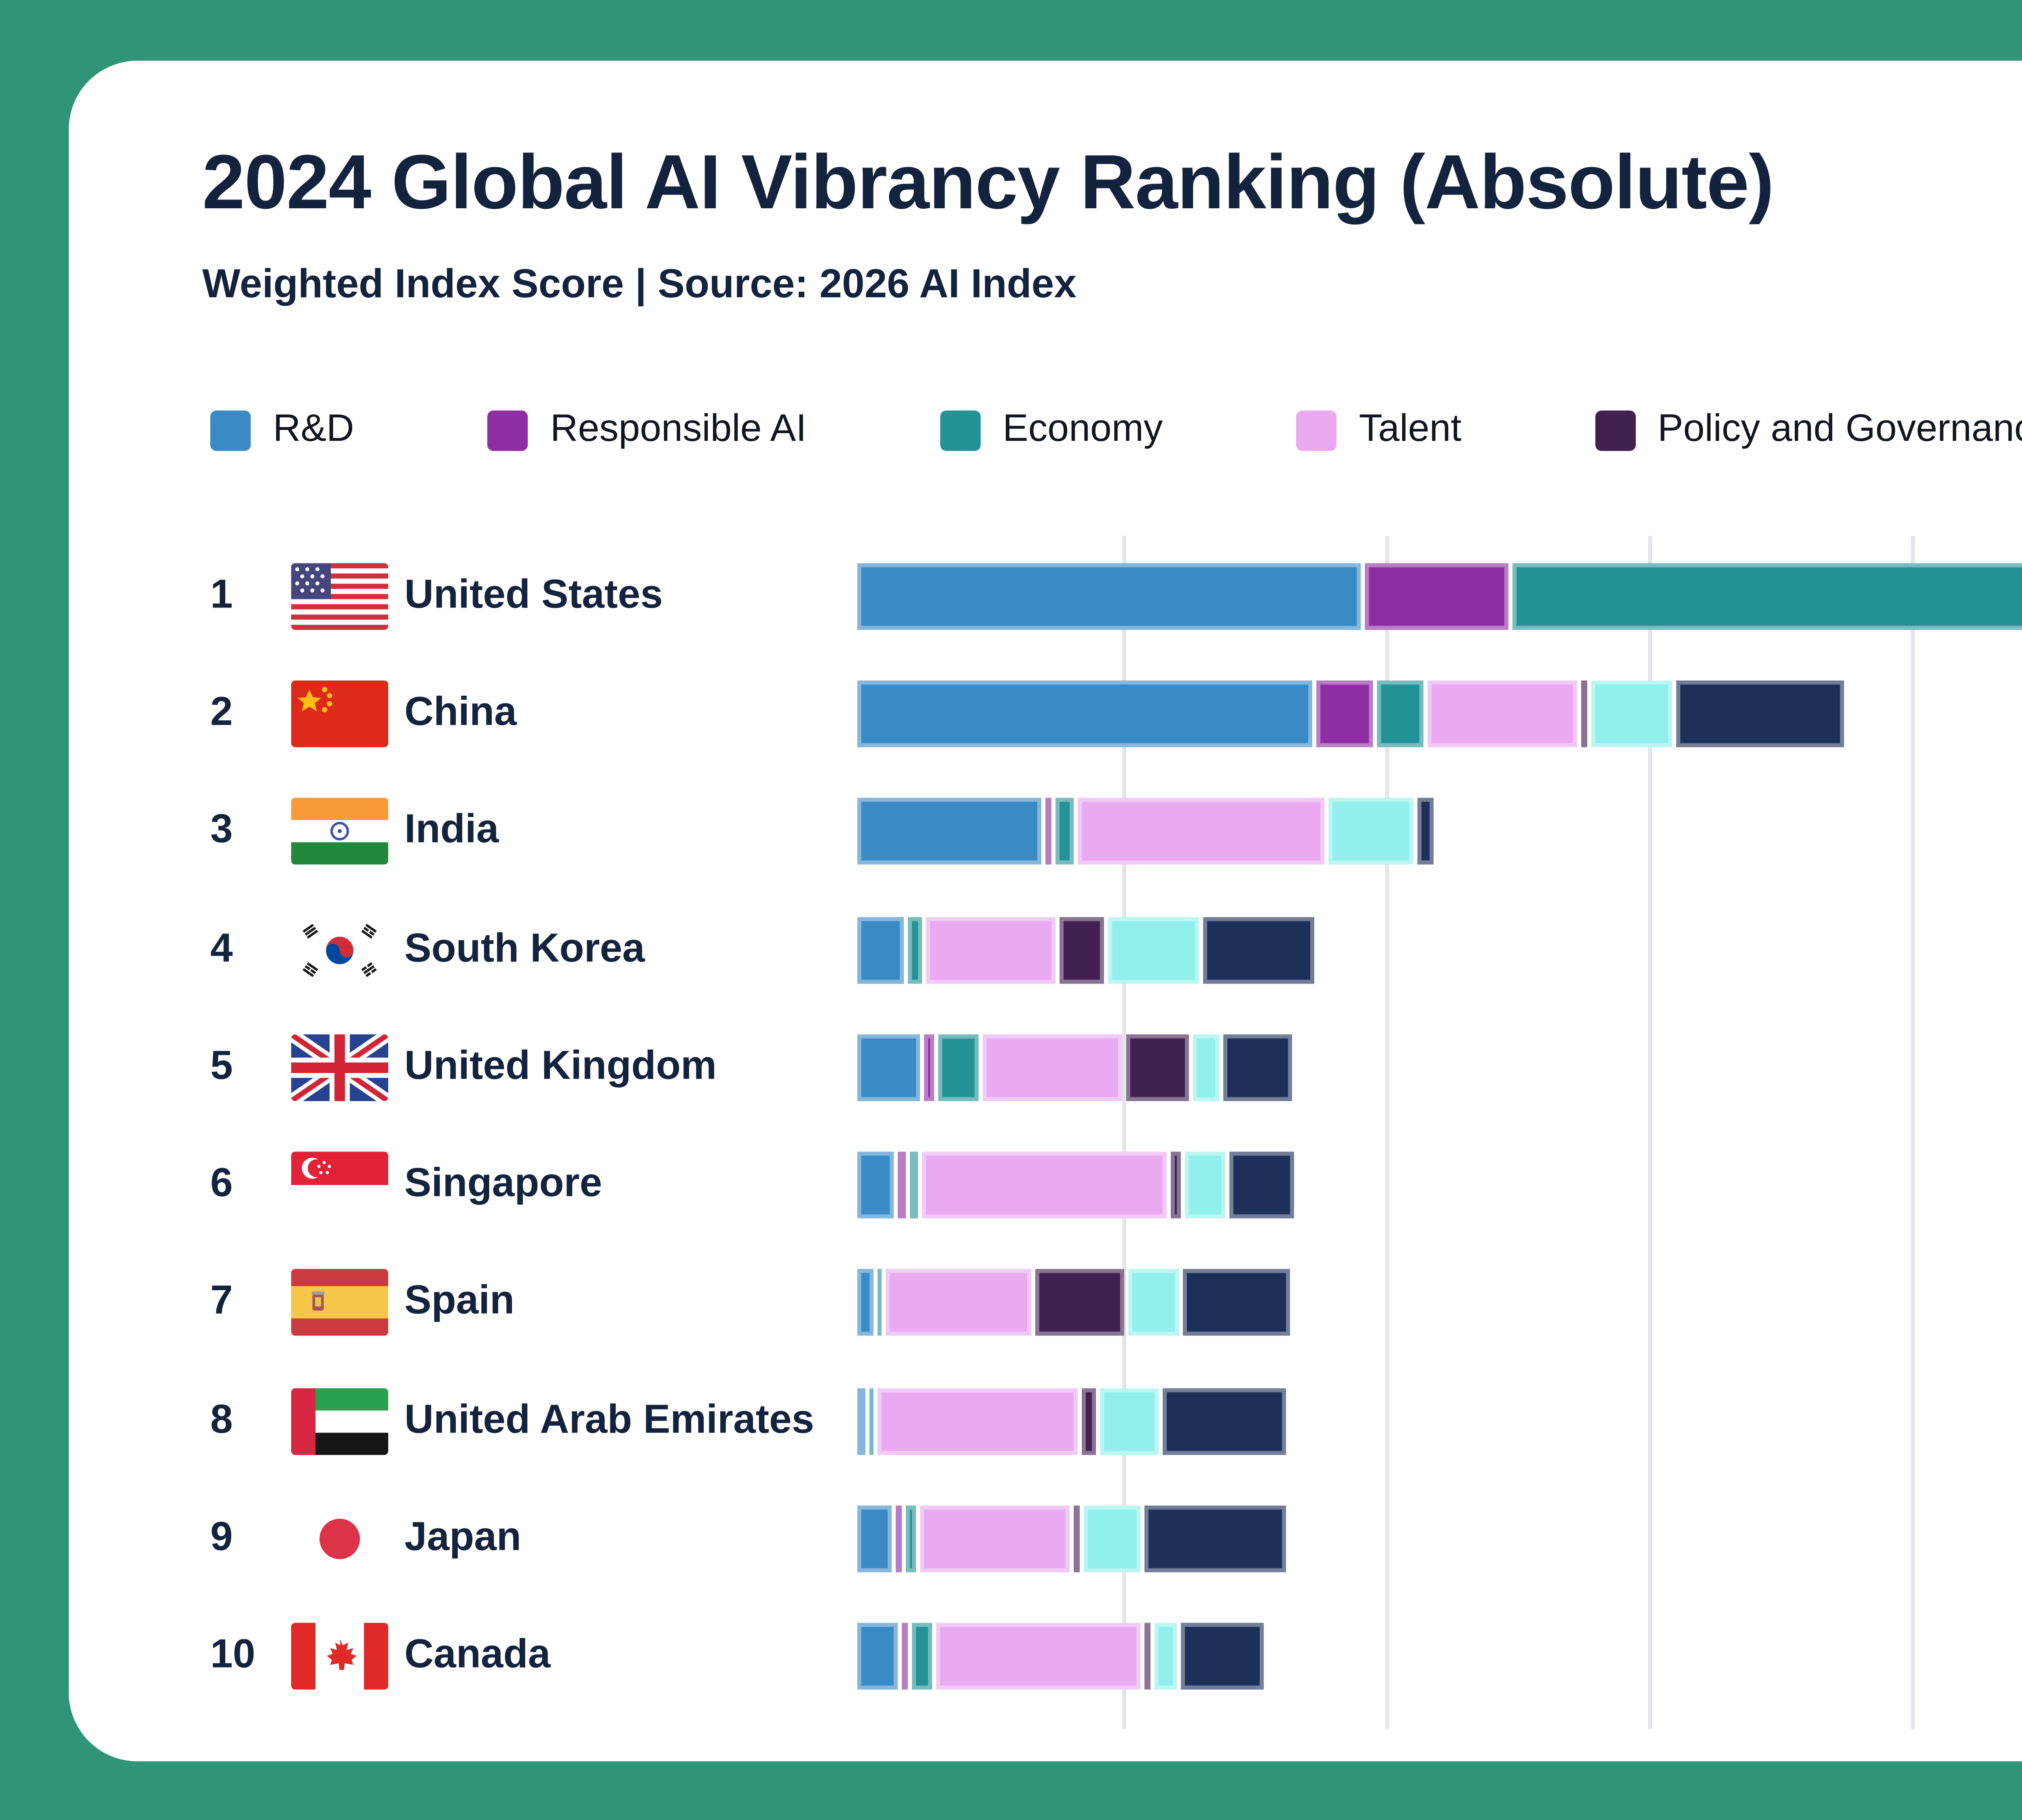 Image resolution: width=2022 pixels, height=1820 pixels. Describe the element at coordinates (503, 1184) in the screenshot. I see `country-name: Singapore` at that location.